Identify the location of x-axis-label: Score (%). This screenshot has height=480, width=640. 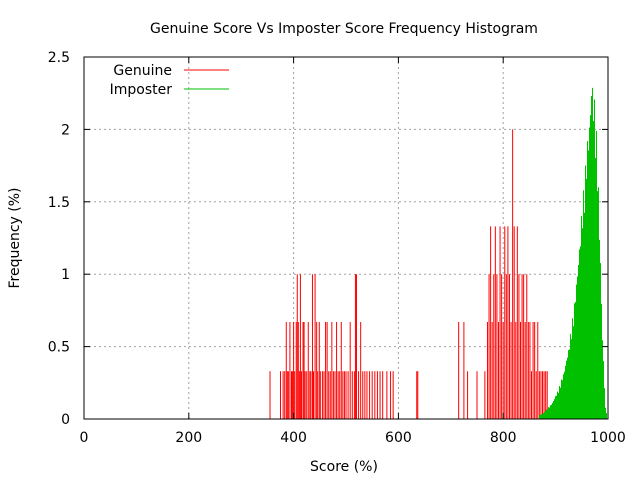
(344, 467).